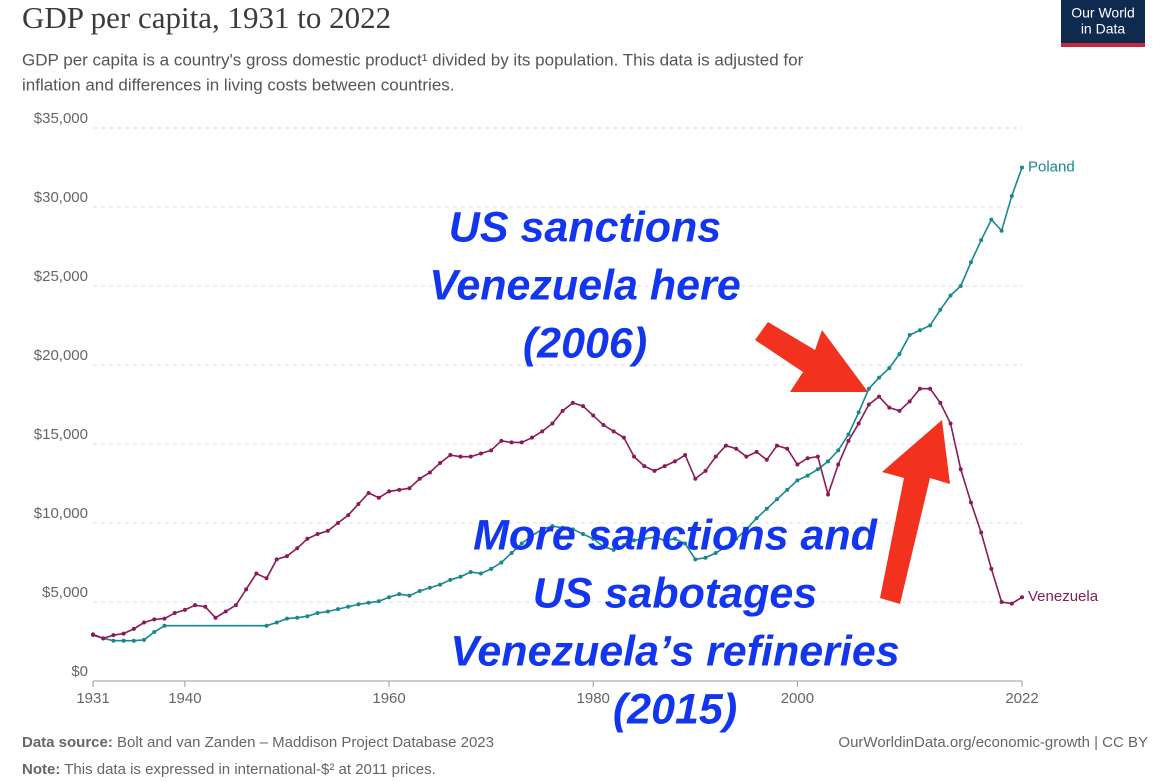 The height and width of the screenshot is (782, 1170). What do you see at coordinates (1103, 13) in the screenshot?
I see `logo-text: Our World` at bounding box center [1103, 13].